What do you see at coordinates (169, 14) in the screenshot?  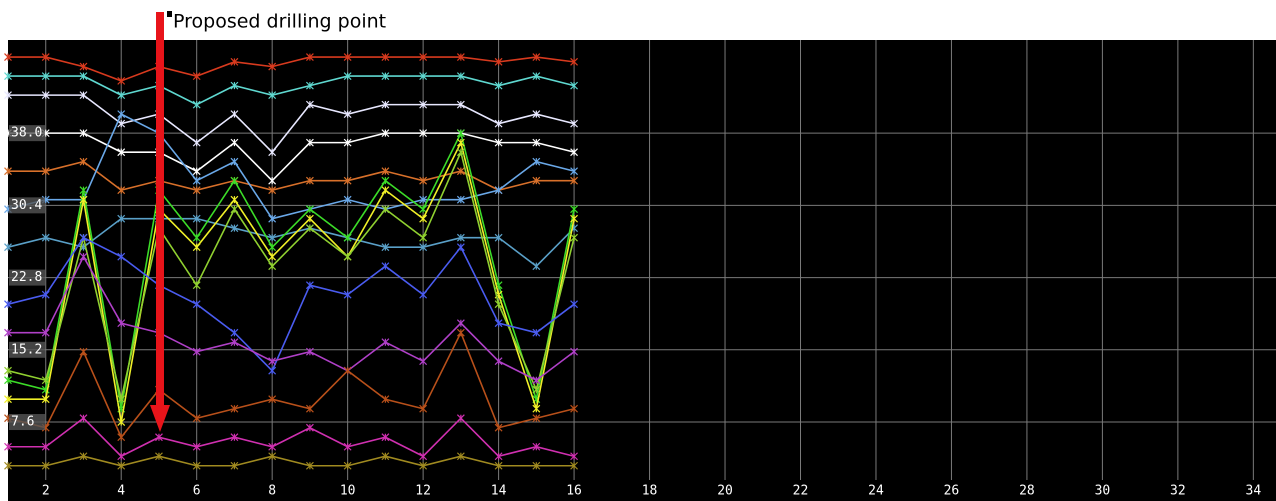 I see `annotation-marker` at bounding box center [169, 14].